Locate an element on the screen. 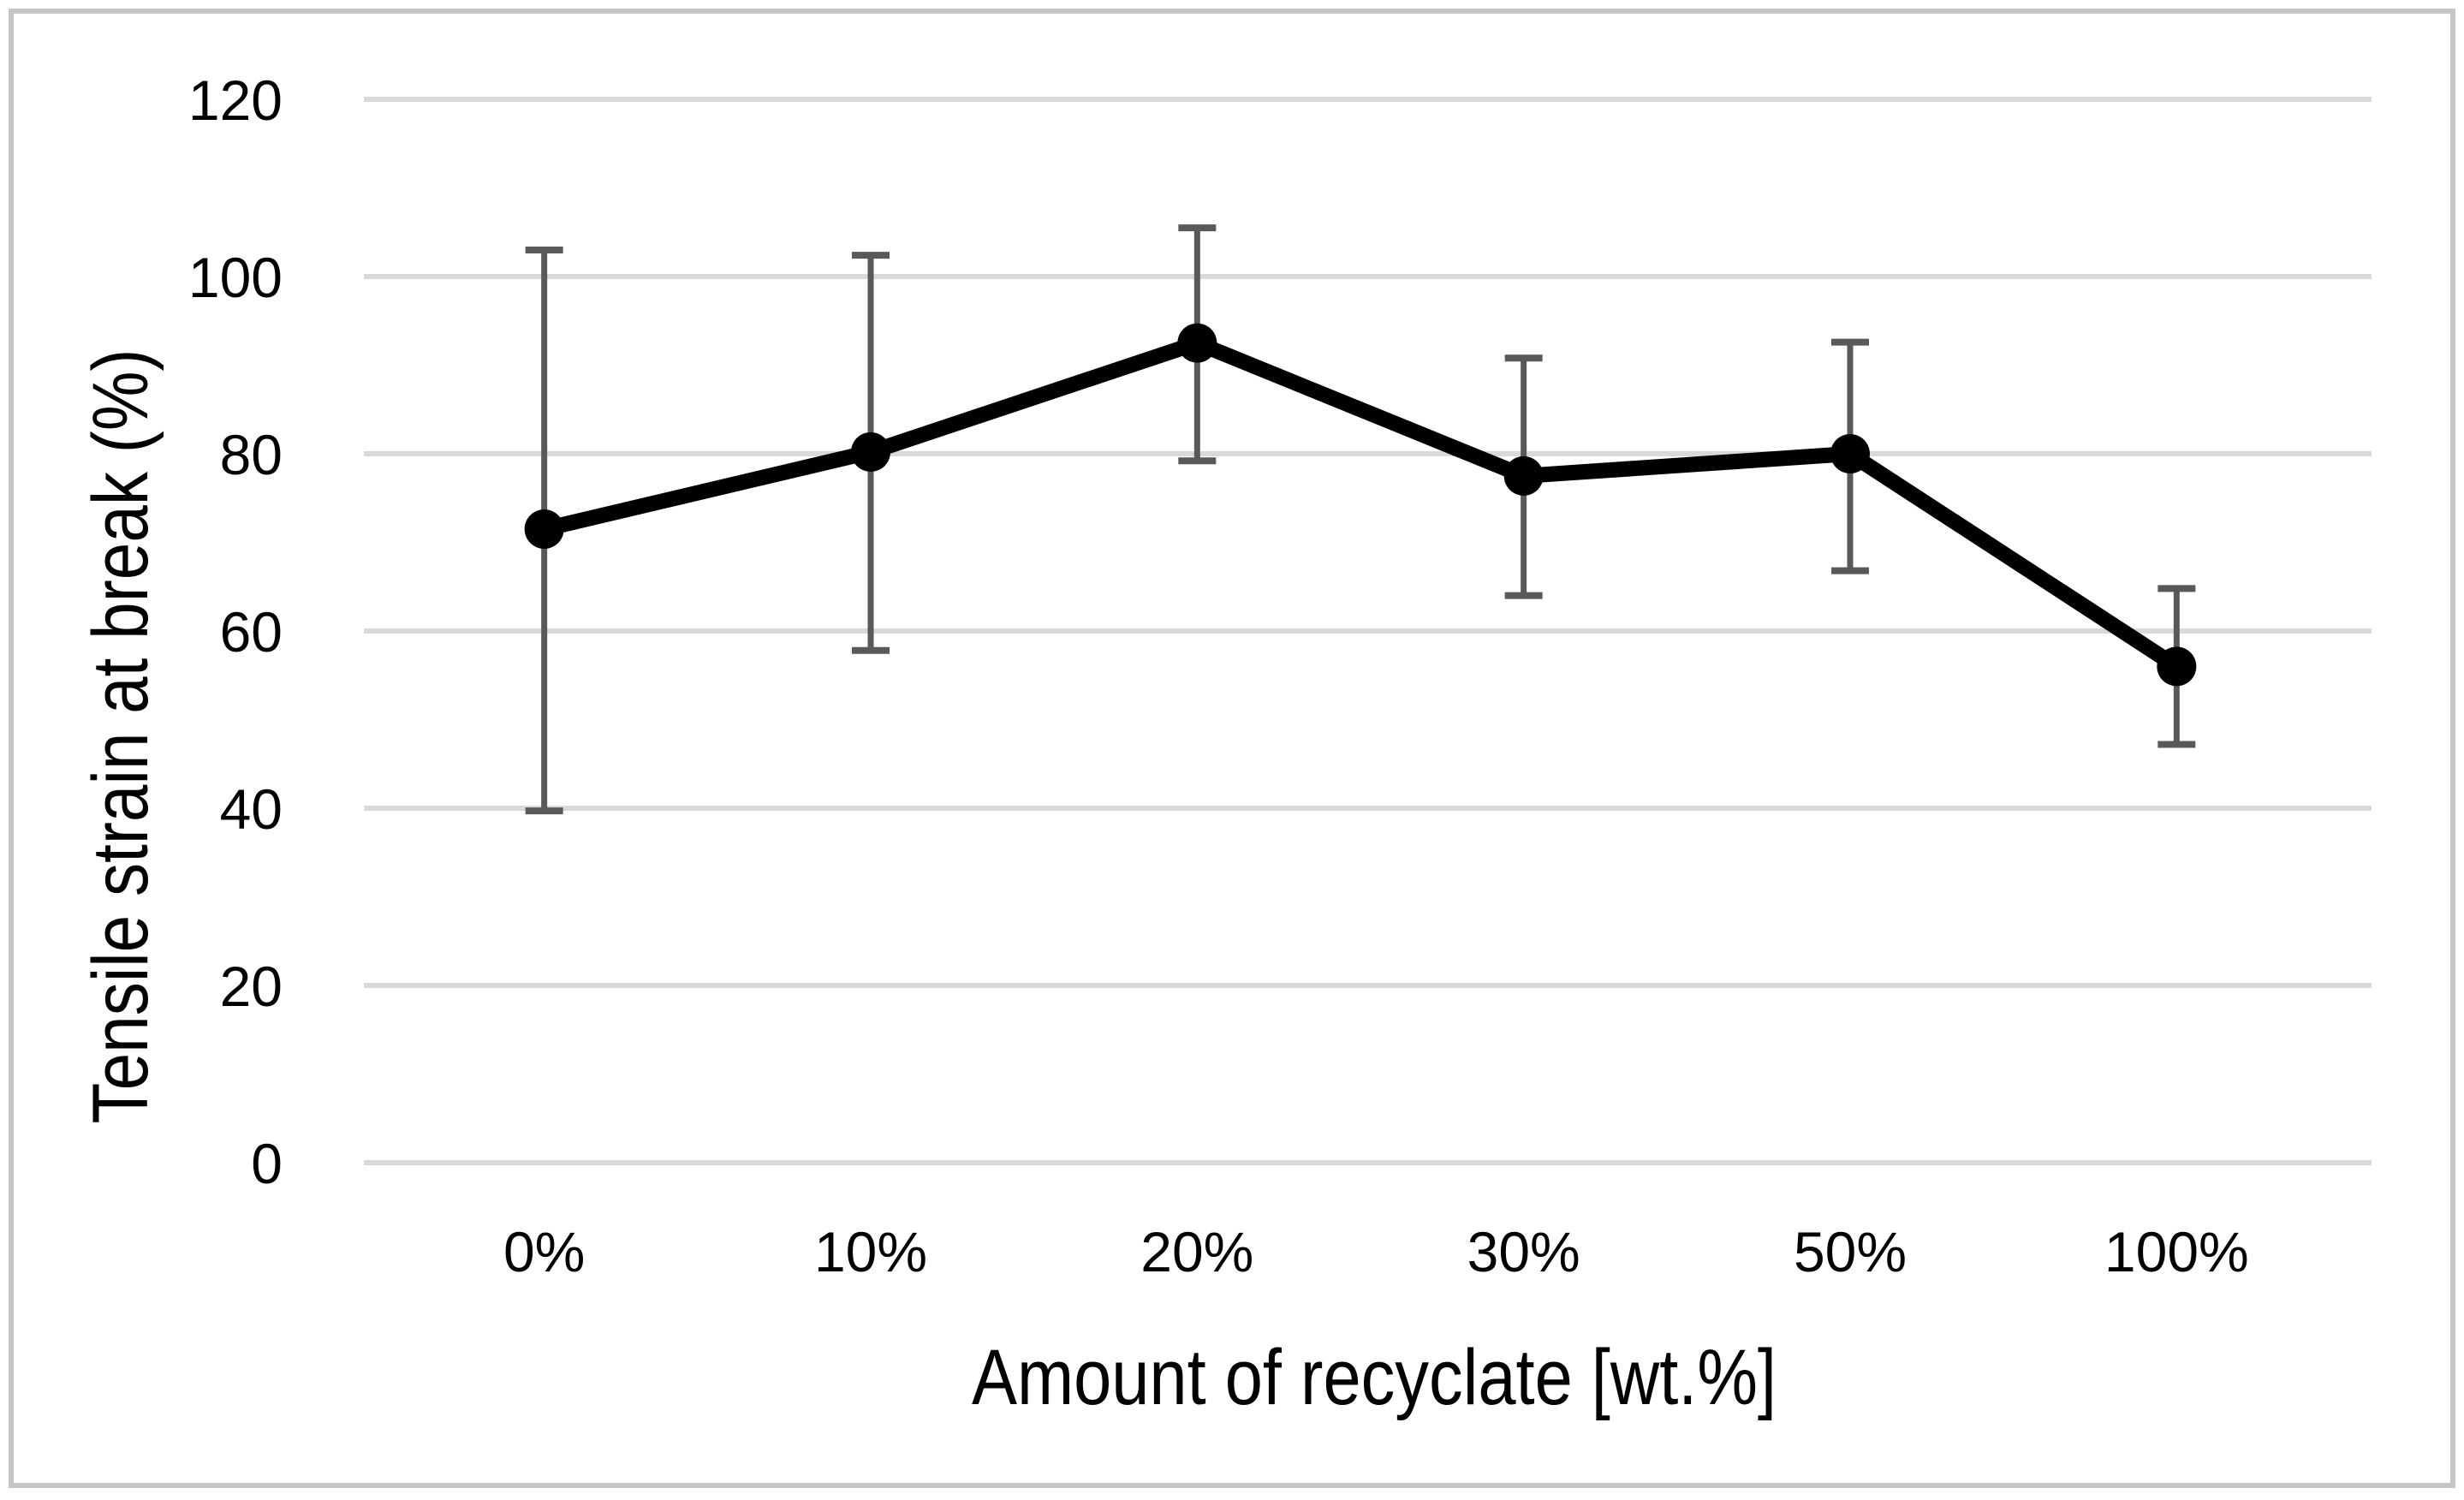  x-category-label: 10% is located at coordinates (870, 1251).